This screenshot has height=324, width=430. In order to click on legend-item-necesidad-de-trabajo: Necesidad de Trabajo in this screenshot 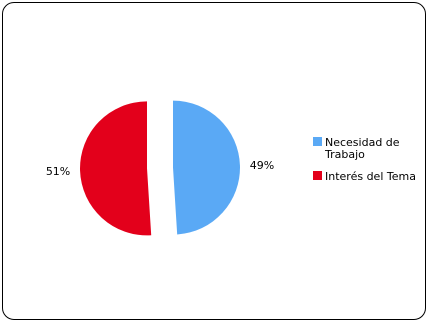, I will do `click(356, 148)`.